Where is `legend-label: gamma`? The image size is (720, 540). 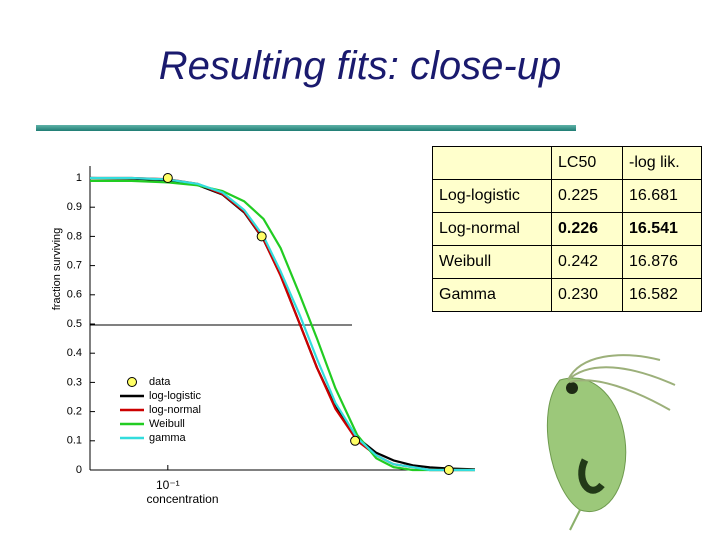 legend-label: gamma is located at coordinates (168, 438).